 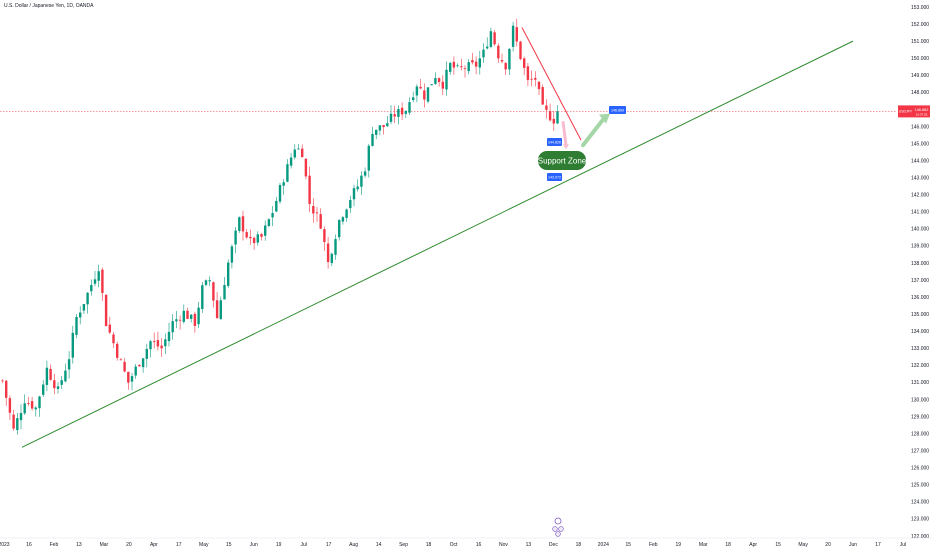 I want to click on price-tick-label: 139.000, so click(x=920, y=247).